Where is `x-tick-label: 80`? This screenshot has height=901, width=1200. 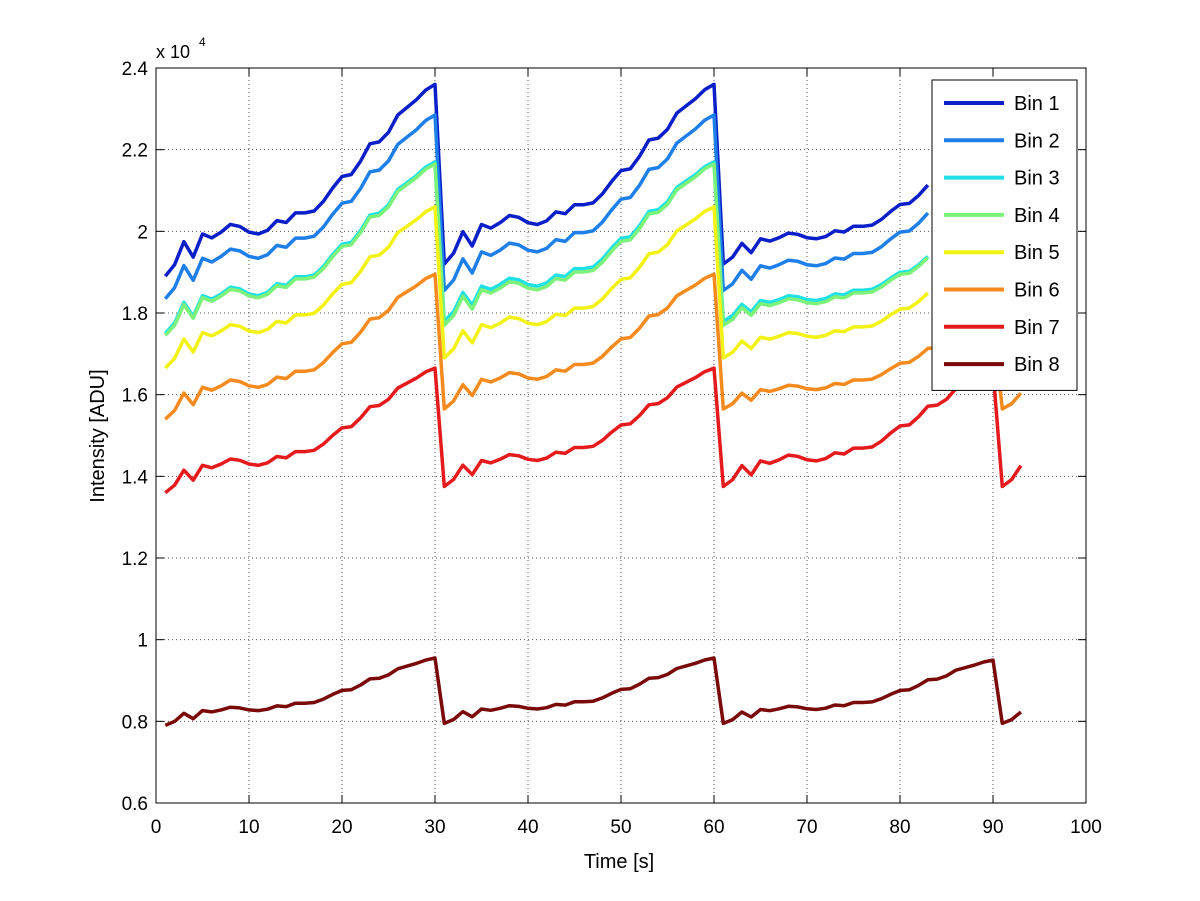
x-tick-label: 80 is located at coordinates (899, 827).